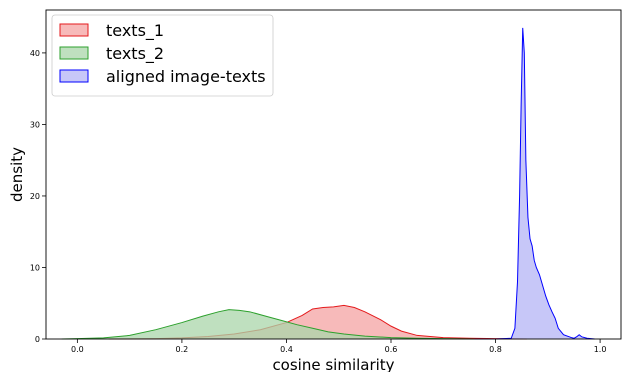 This screenshot has height=372, width=622. What do you see at coordinates (35, 196) in the screenshot?
I see `y-tick-label: 20` at bounding box center [35, 196].